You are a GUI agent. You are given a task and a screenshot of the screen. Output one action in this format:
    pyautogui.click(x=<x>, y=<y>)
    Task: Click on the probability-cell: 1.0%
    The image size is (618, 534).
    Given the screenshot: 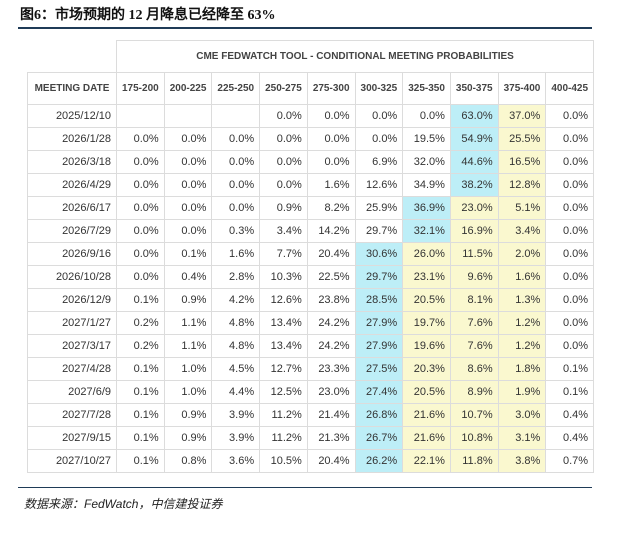 What is the action you would take?
    pyautogui.click(x=188, y=369)
    